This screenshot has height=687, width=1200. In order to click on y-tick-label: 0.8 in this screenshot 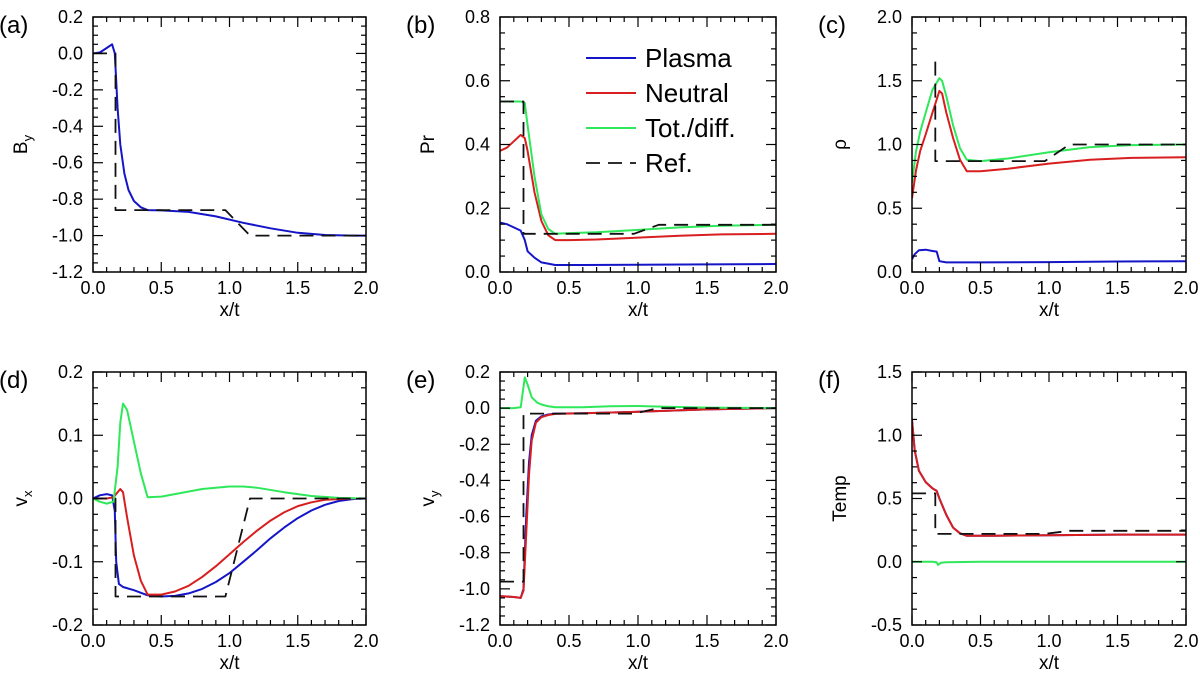, I will do `click(477, 17)`.